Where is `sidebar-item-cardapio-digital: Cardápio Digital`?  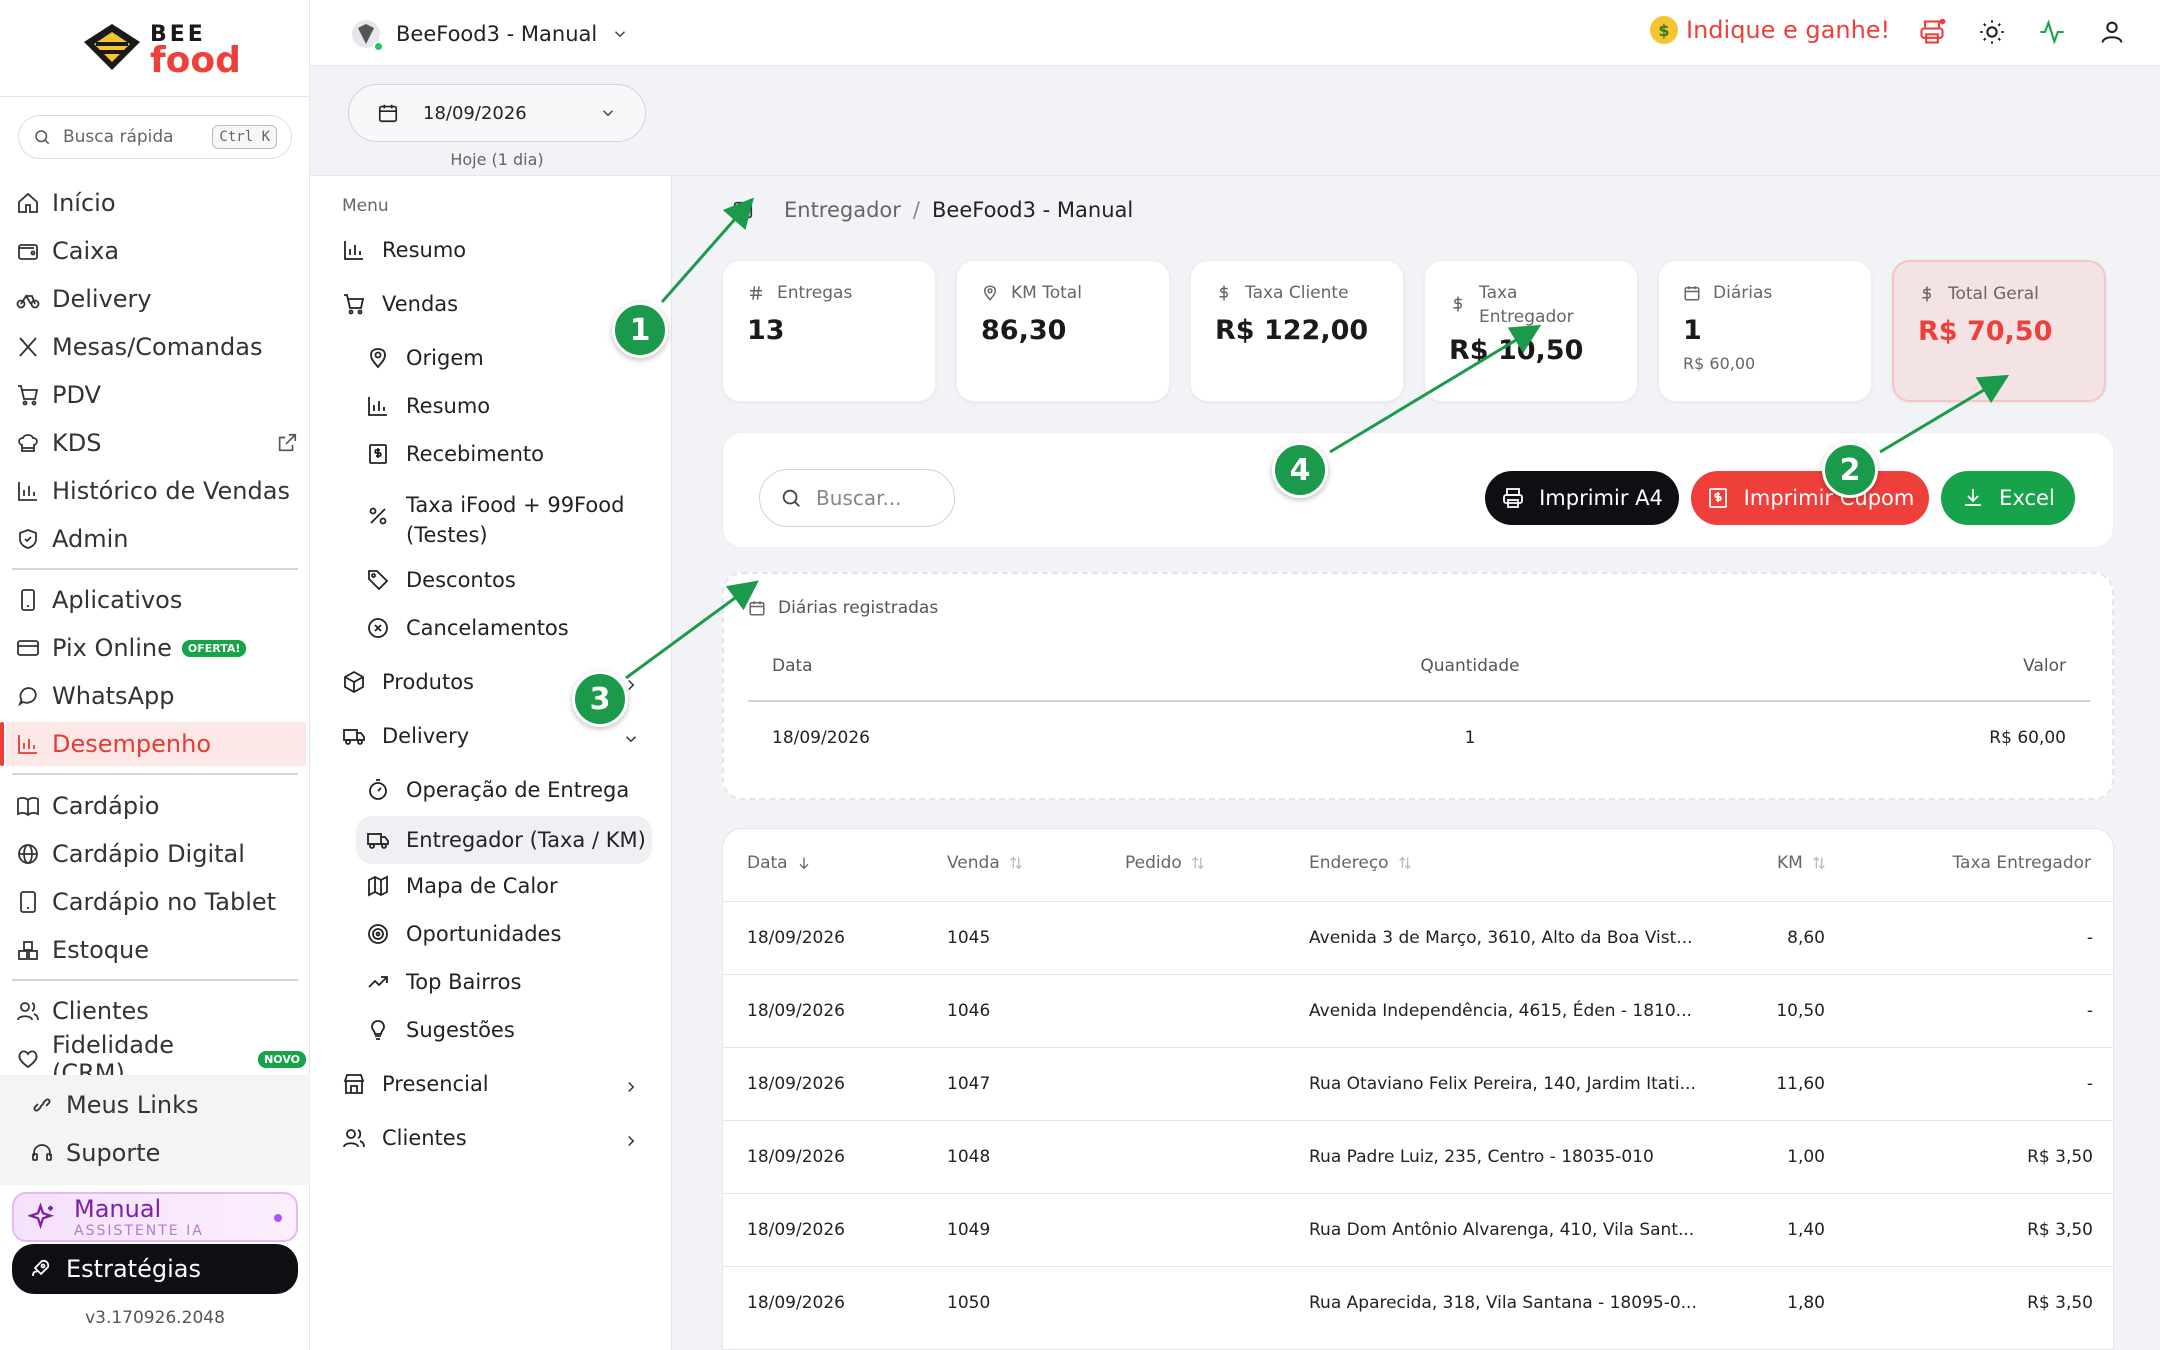
sidebar-item-cardapio-digital: Cardápio Digital is located at coordinates (156, 854).